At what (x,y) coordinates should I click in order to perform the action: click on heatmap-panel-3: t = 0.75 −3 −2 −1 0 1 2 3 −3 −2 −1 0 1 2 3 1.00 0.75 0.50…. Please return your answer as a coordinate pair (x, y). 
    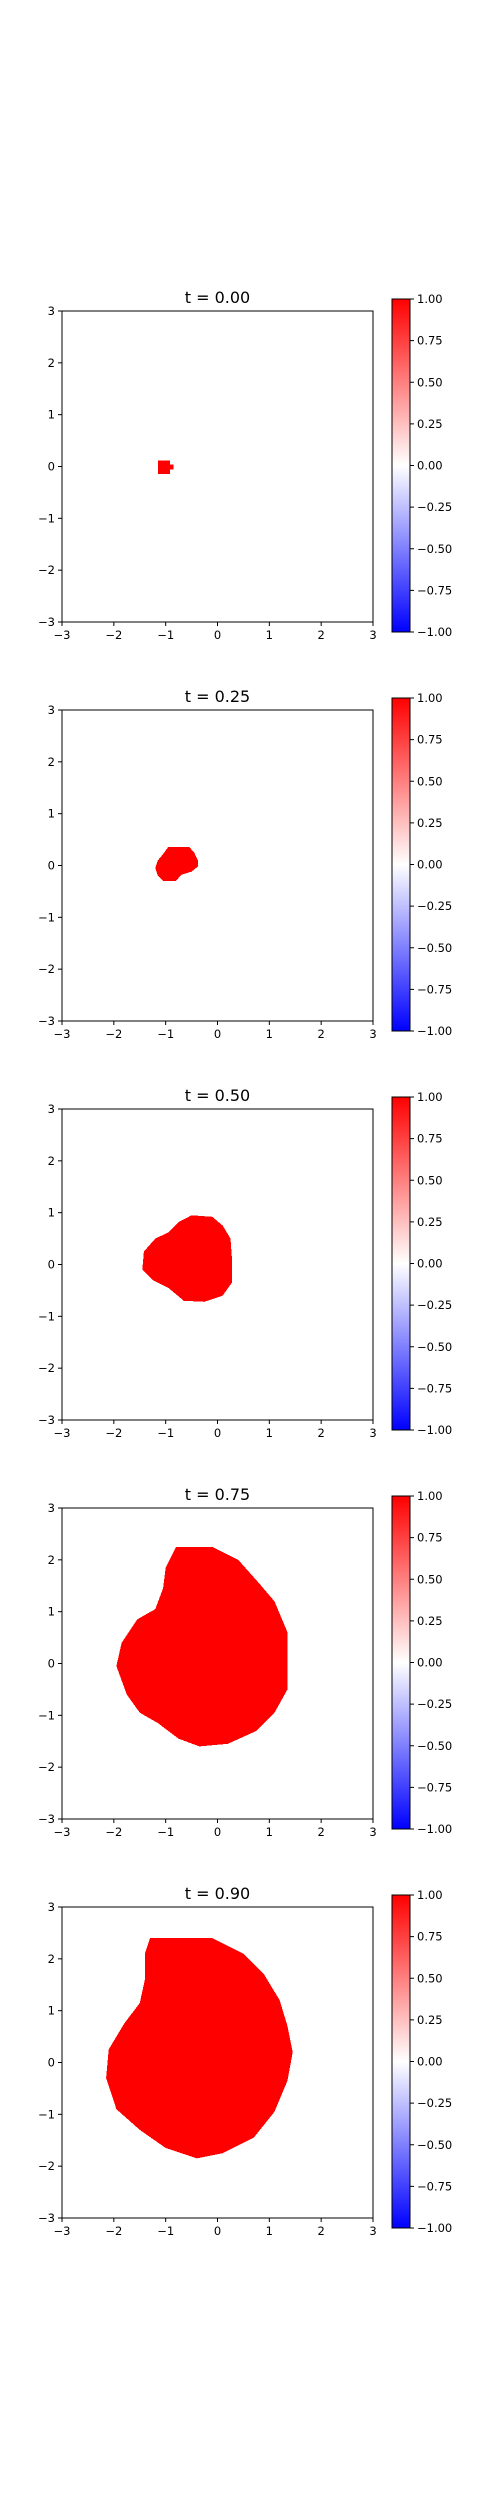
    Looking at the image, I should click on (245, 1662).